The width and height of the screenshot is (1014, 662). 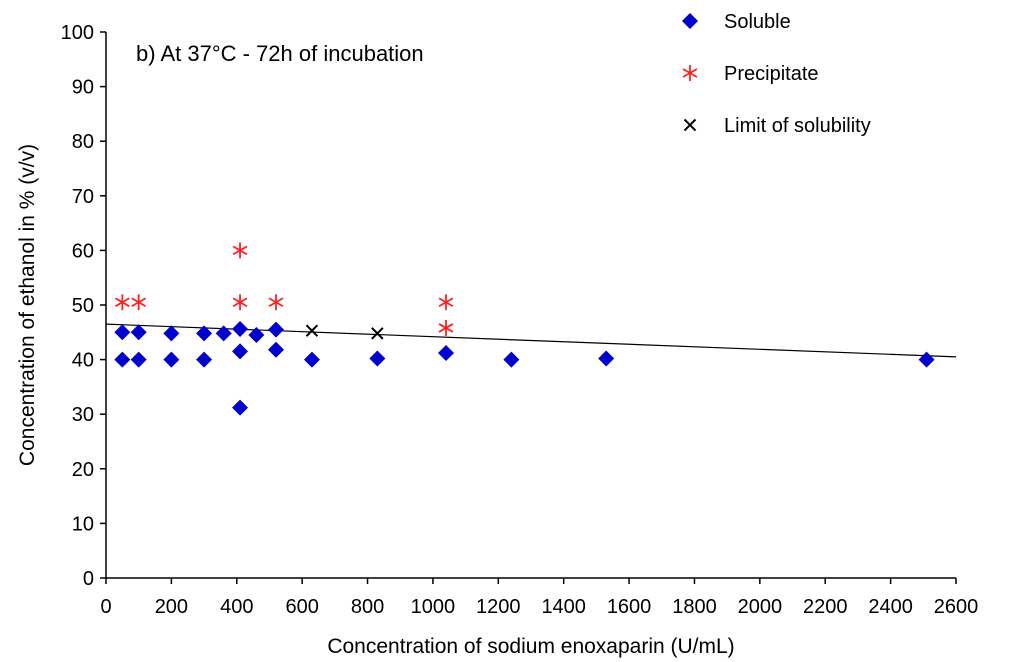 What do you see at coordinates (83, 251) in the screenshot?
I see `y-tick-label: 60` at bounding box center [83, 251].